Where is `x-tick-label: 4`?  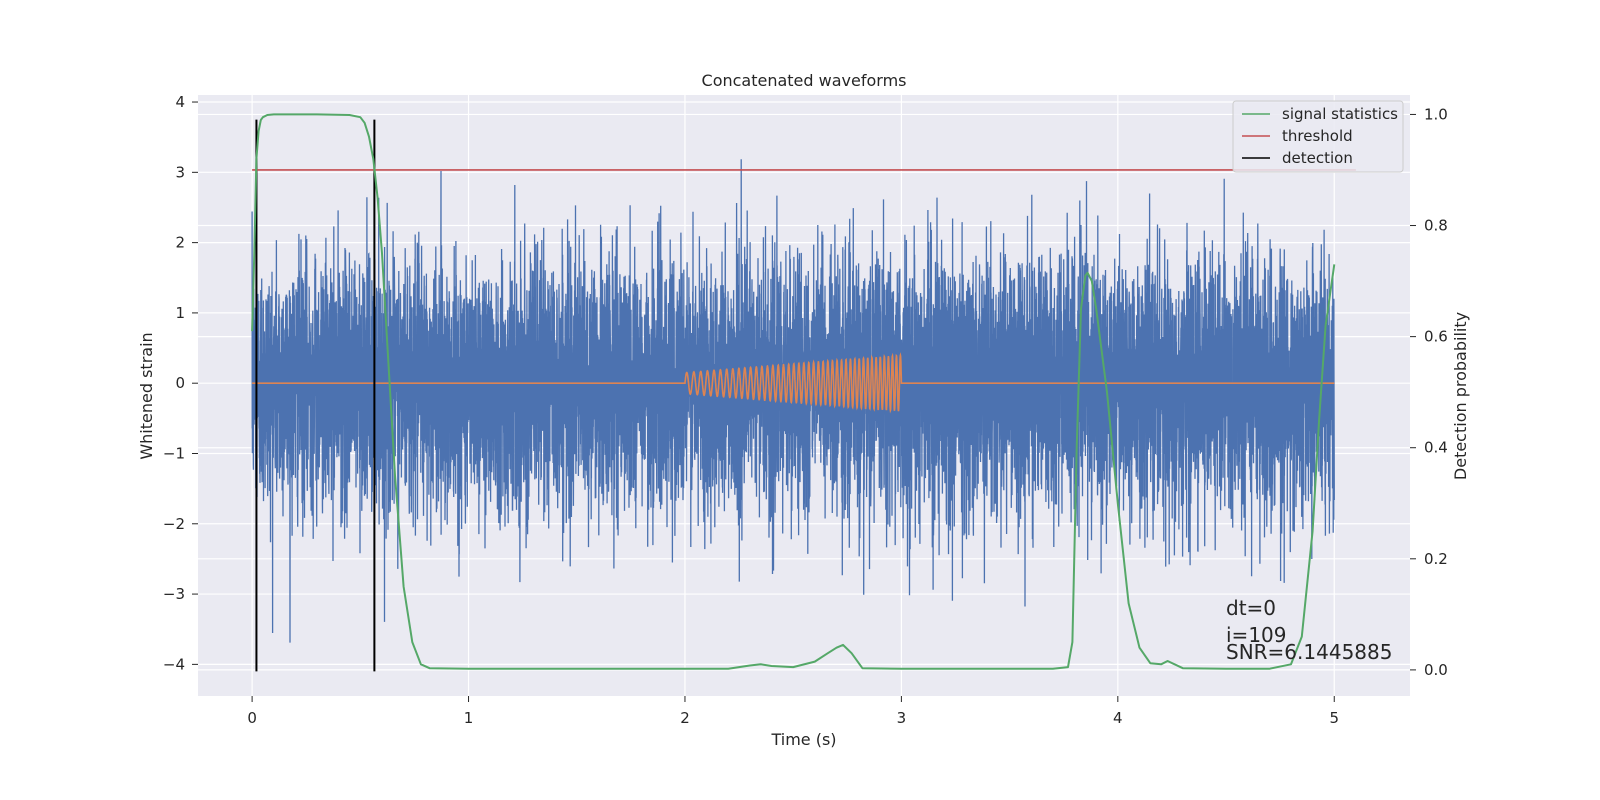 x-tick-label: 4 is located at coordinates (1118, 718).